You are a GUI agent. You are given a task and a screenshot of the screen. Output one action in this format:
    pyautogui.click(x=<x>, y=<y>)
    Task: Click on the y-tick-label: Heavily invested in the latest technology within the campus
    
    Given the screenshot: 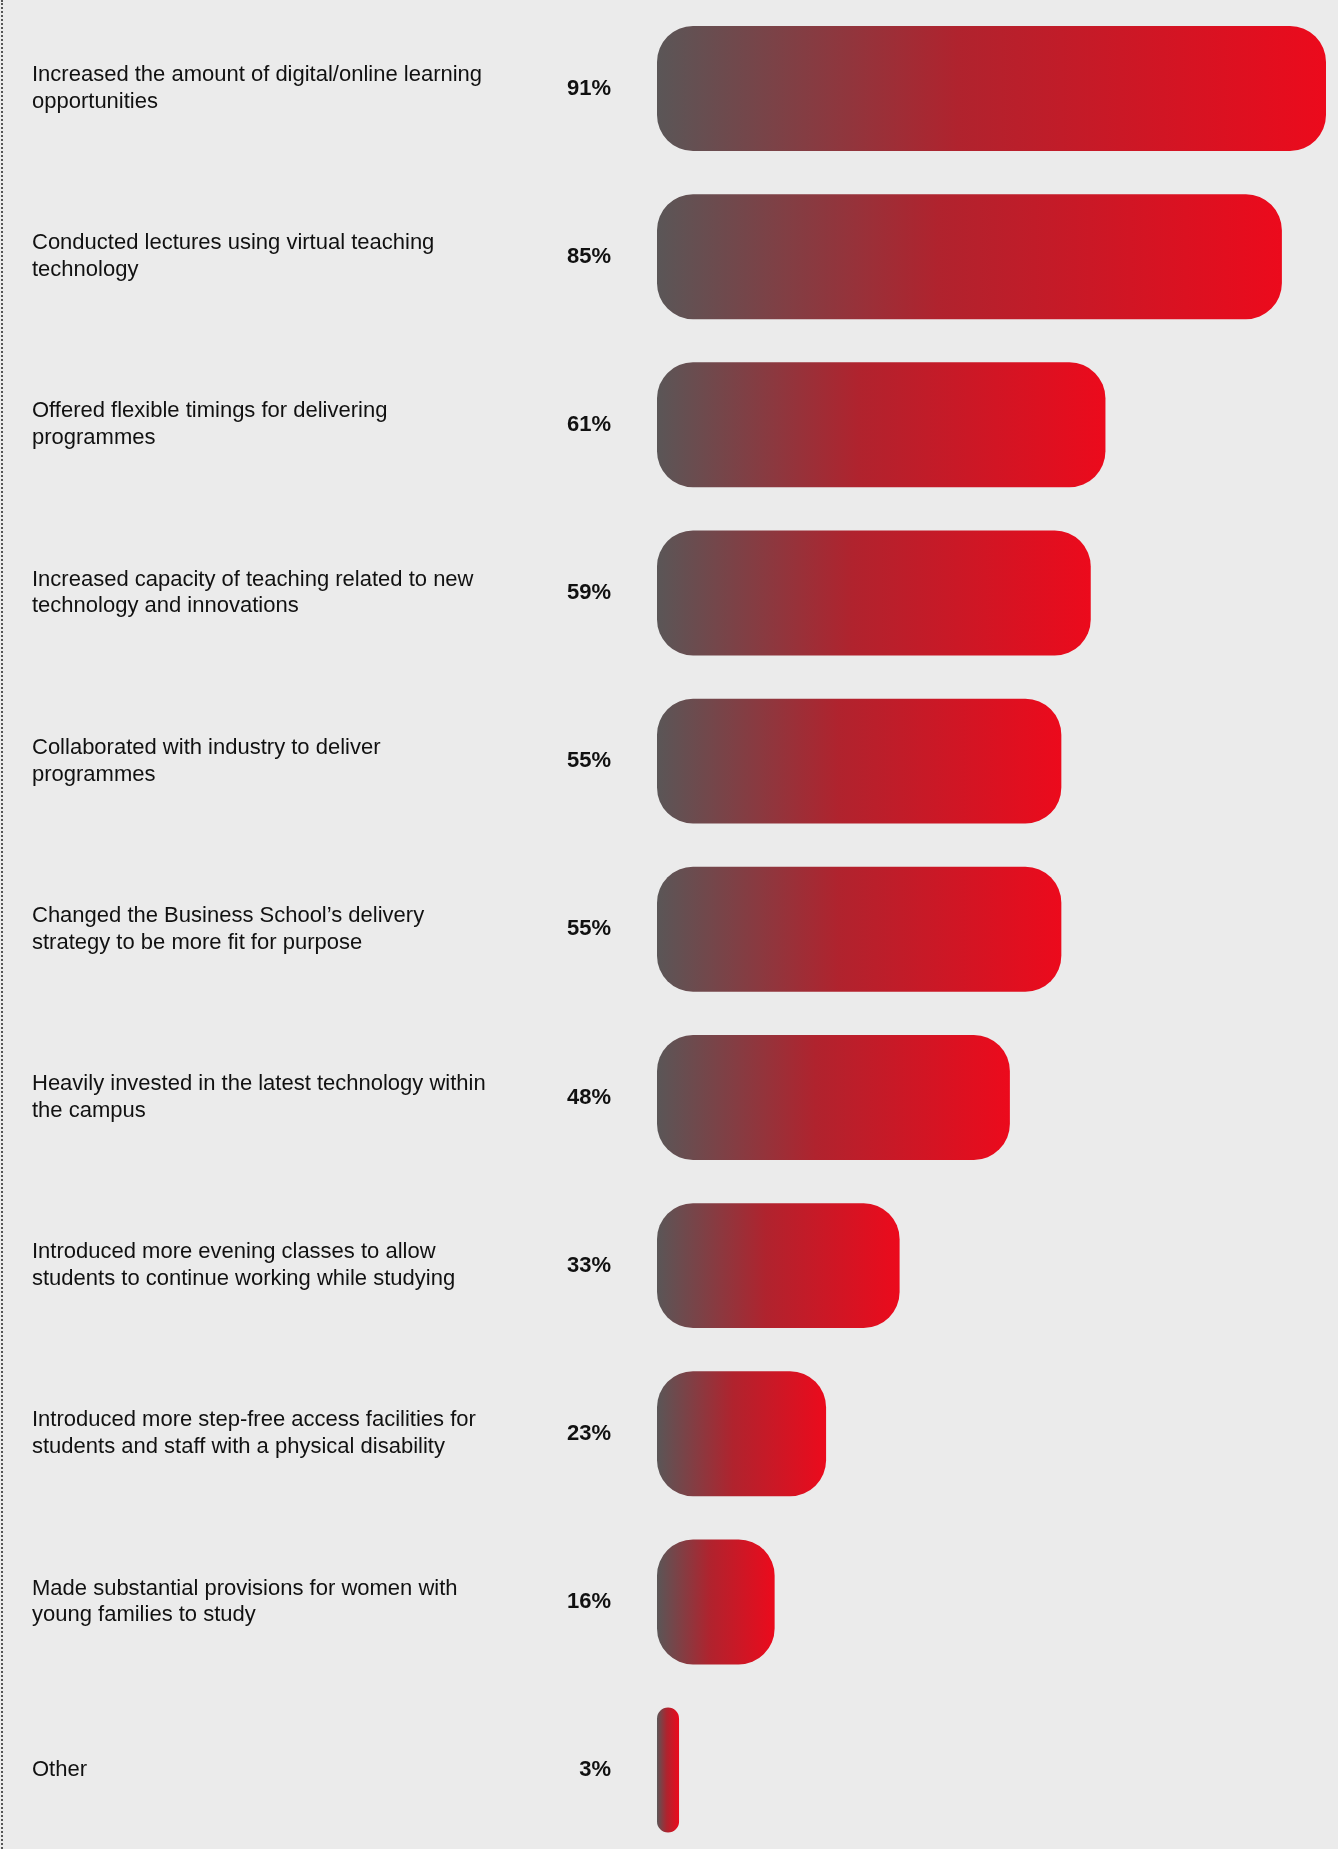 What is the action you would take?
    pyautogui.click(x=259, y=1096)
    